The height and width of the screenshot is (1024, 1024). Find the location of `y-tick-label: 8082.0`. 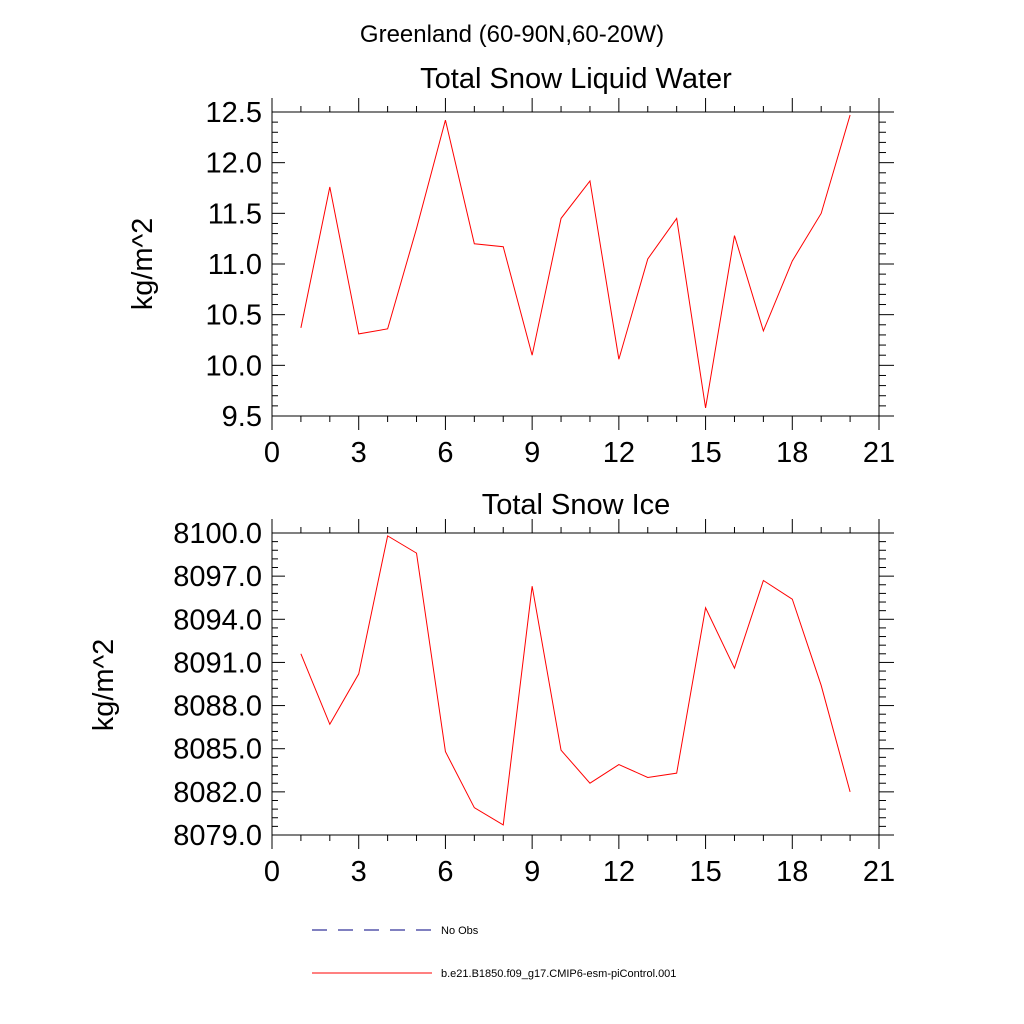

y-tick-label: 8082.0 is located at coordinates (217, 793).